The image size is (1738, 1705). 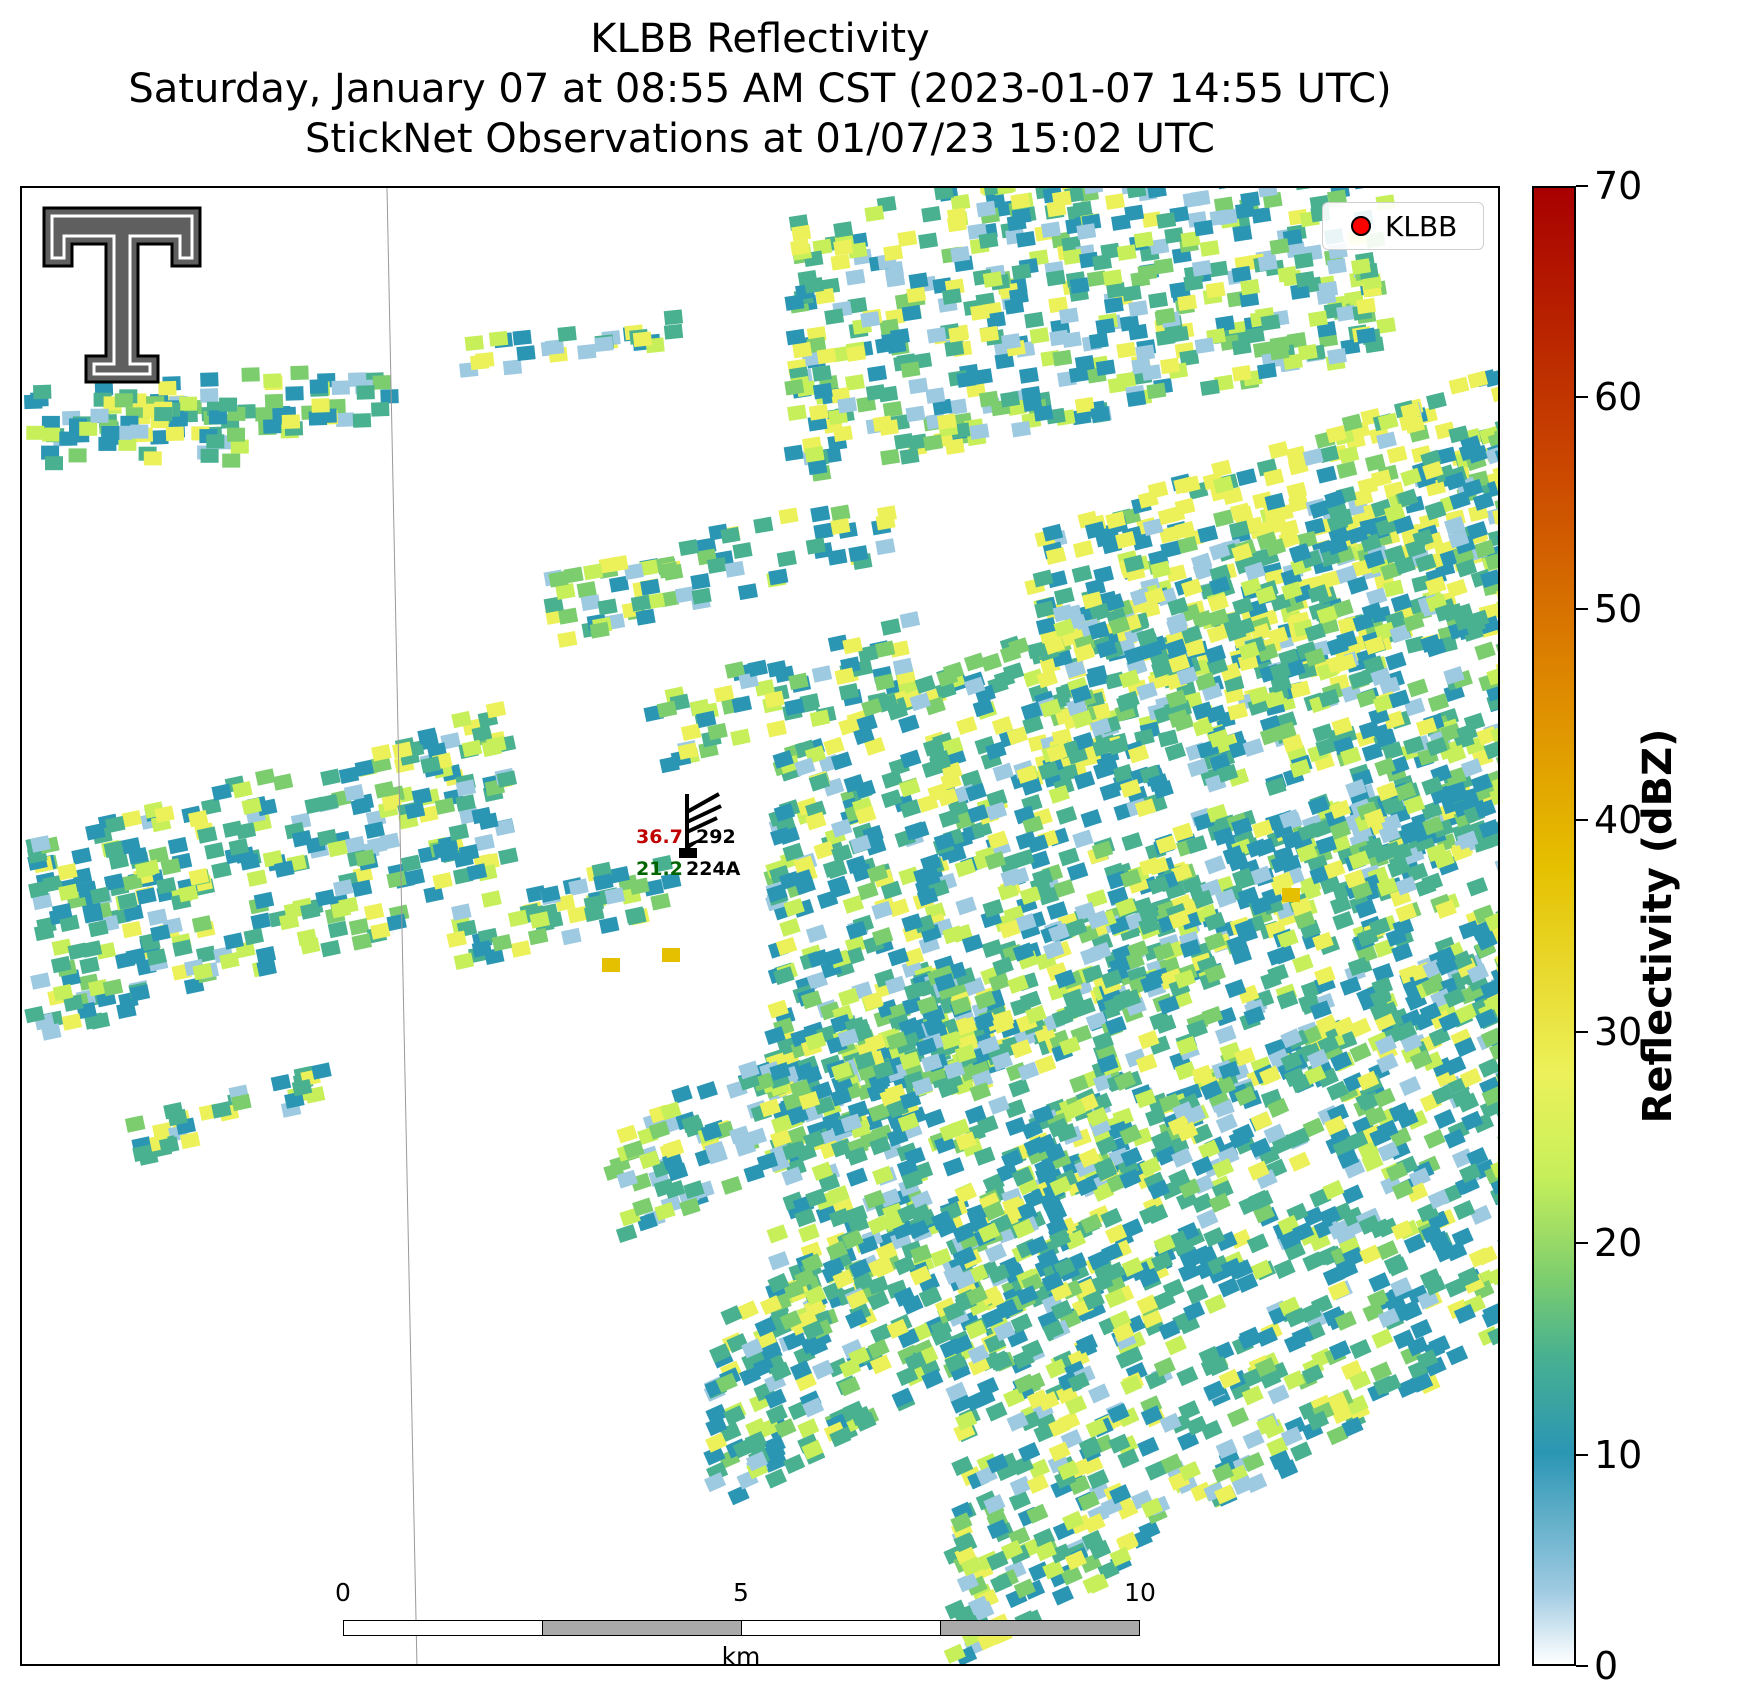 What do you see at coordinates (741, 1592) in the screenshot?
I see `scale-tick-5: 5` at bounding box center [741, 1592].